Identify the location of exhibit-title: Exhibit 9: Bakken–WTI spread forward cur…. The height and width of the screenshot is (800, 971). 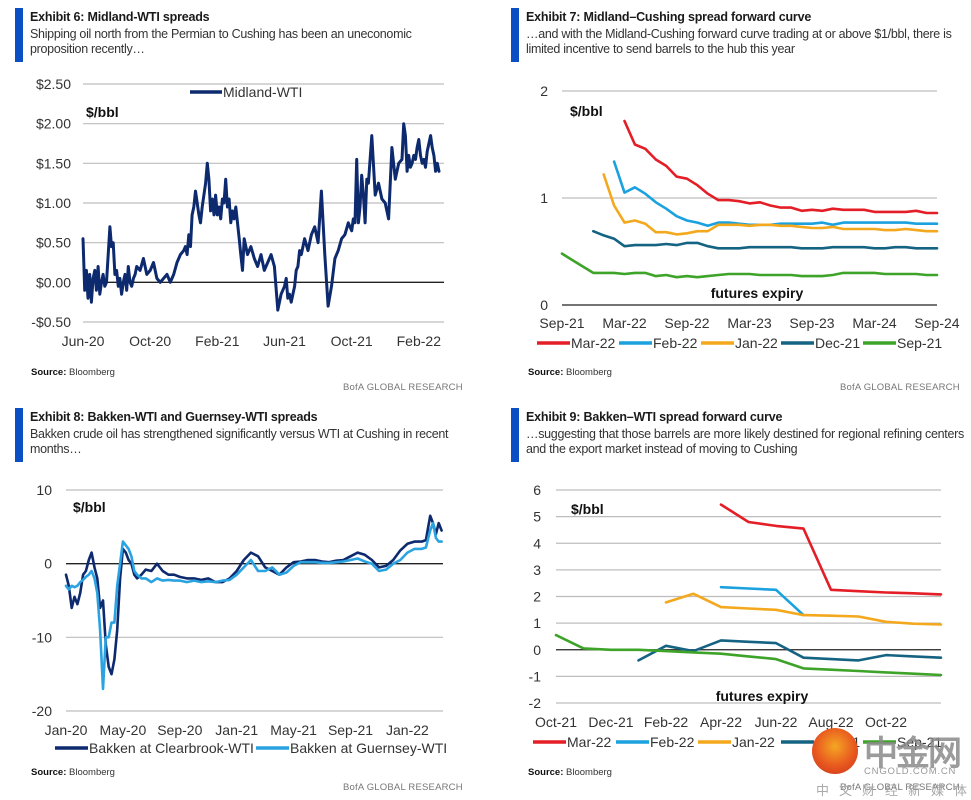
(654, 417).